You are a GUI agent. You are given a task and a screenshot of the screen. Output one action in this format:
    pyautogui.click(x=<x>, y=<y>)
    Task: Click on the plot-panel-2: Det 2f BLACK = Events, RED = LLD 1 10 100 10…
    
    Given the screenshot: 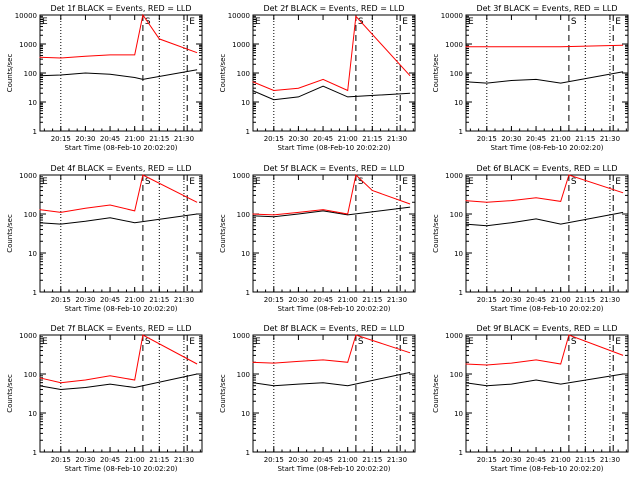 What is the action you would take?
    pyautogui.click(x=317, y=78)
    